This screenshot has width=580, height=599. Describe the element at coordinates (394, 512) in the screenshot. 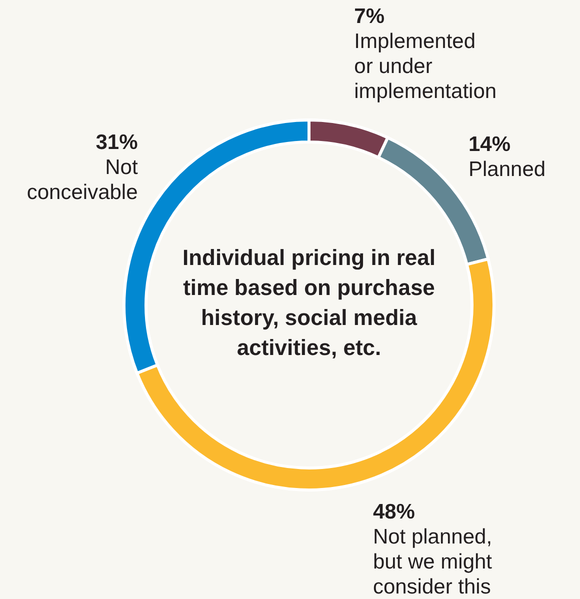

I see `data-label: 48%` at that location.